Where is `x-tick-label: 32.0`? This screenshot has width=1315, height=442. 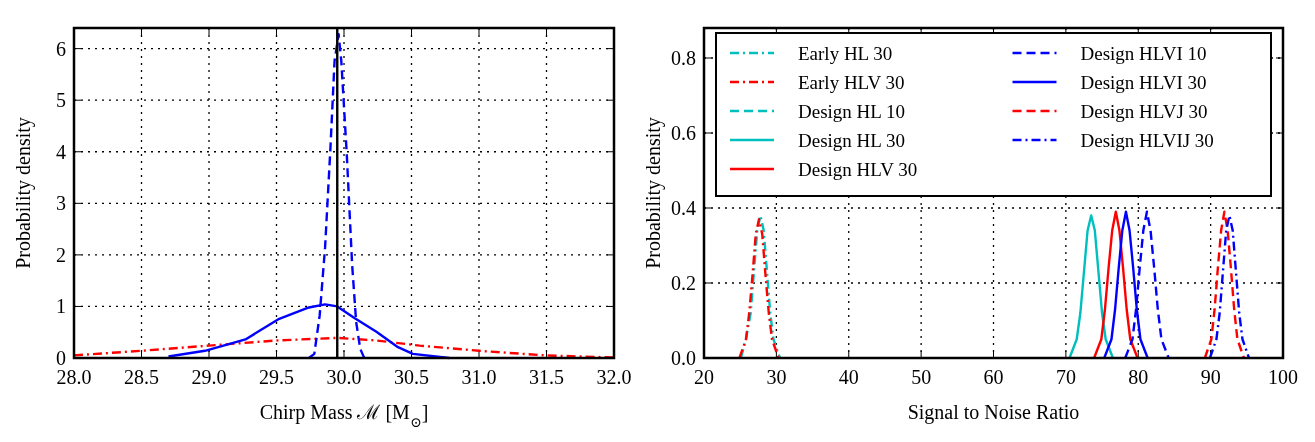 x-tick-label: 32.0 is located at coordinates (614, 377).